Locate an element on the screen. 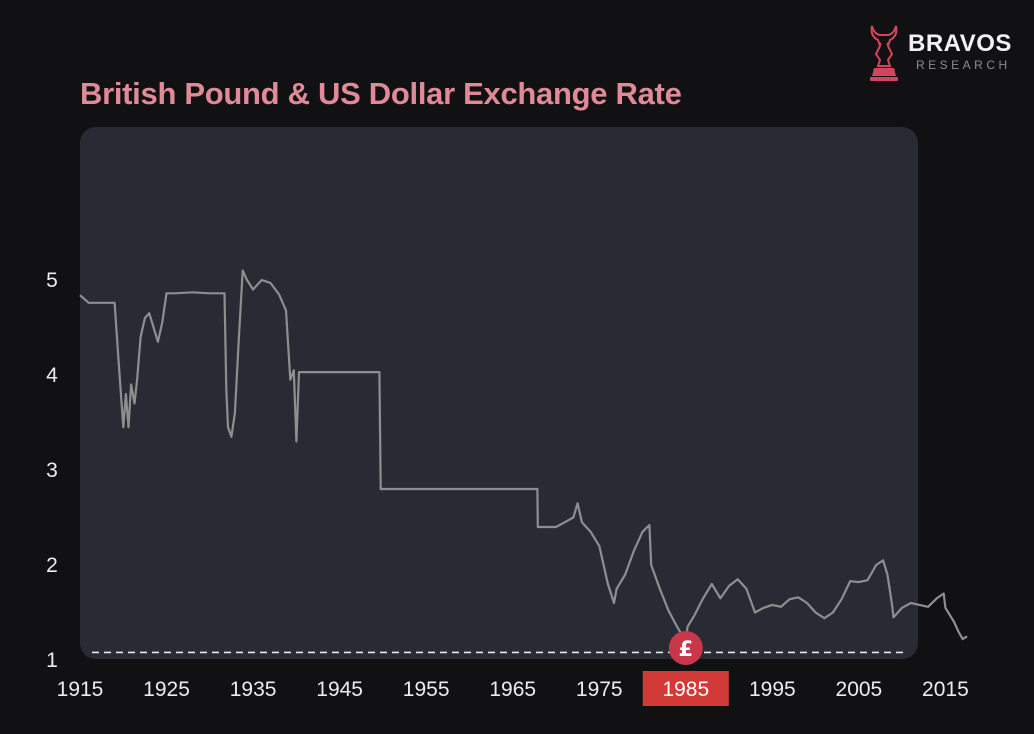 The height and width of the screenshot is (734, 1034). y-tick-label: 5 is located at coordinates (52, 280).